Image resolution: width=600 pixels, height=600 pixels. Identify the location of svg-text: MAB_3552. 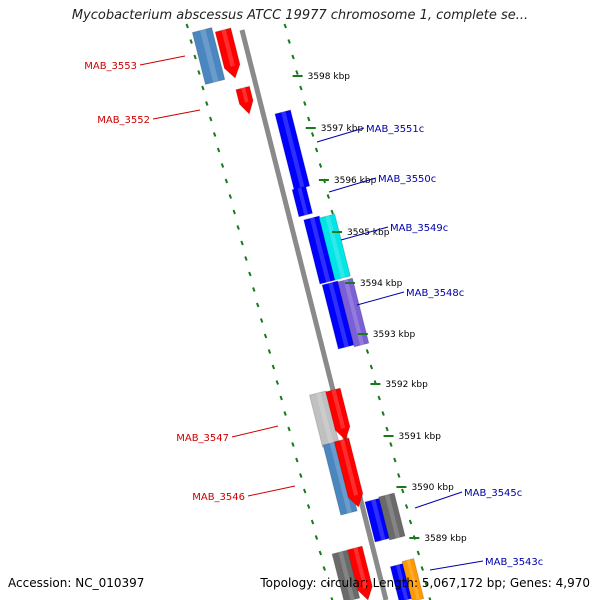
(123, 120).